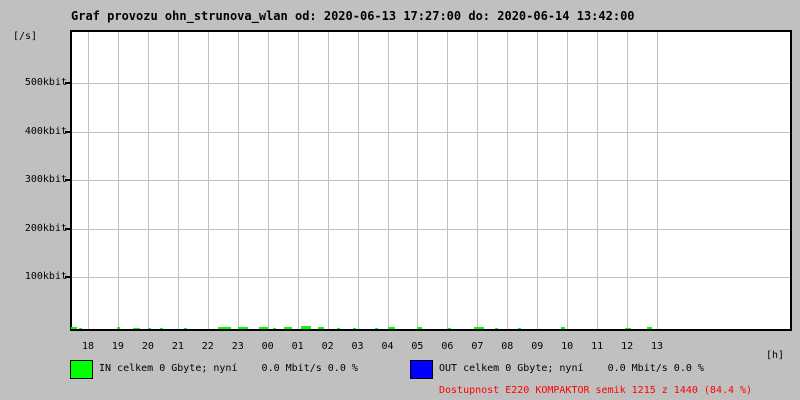 This screenshot has height=400, width=800. Describe the element at coordinates (567, 346) in the screenshot. I see `x-tick-label: 10` at that location.